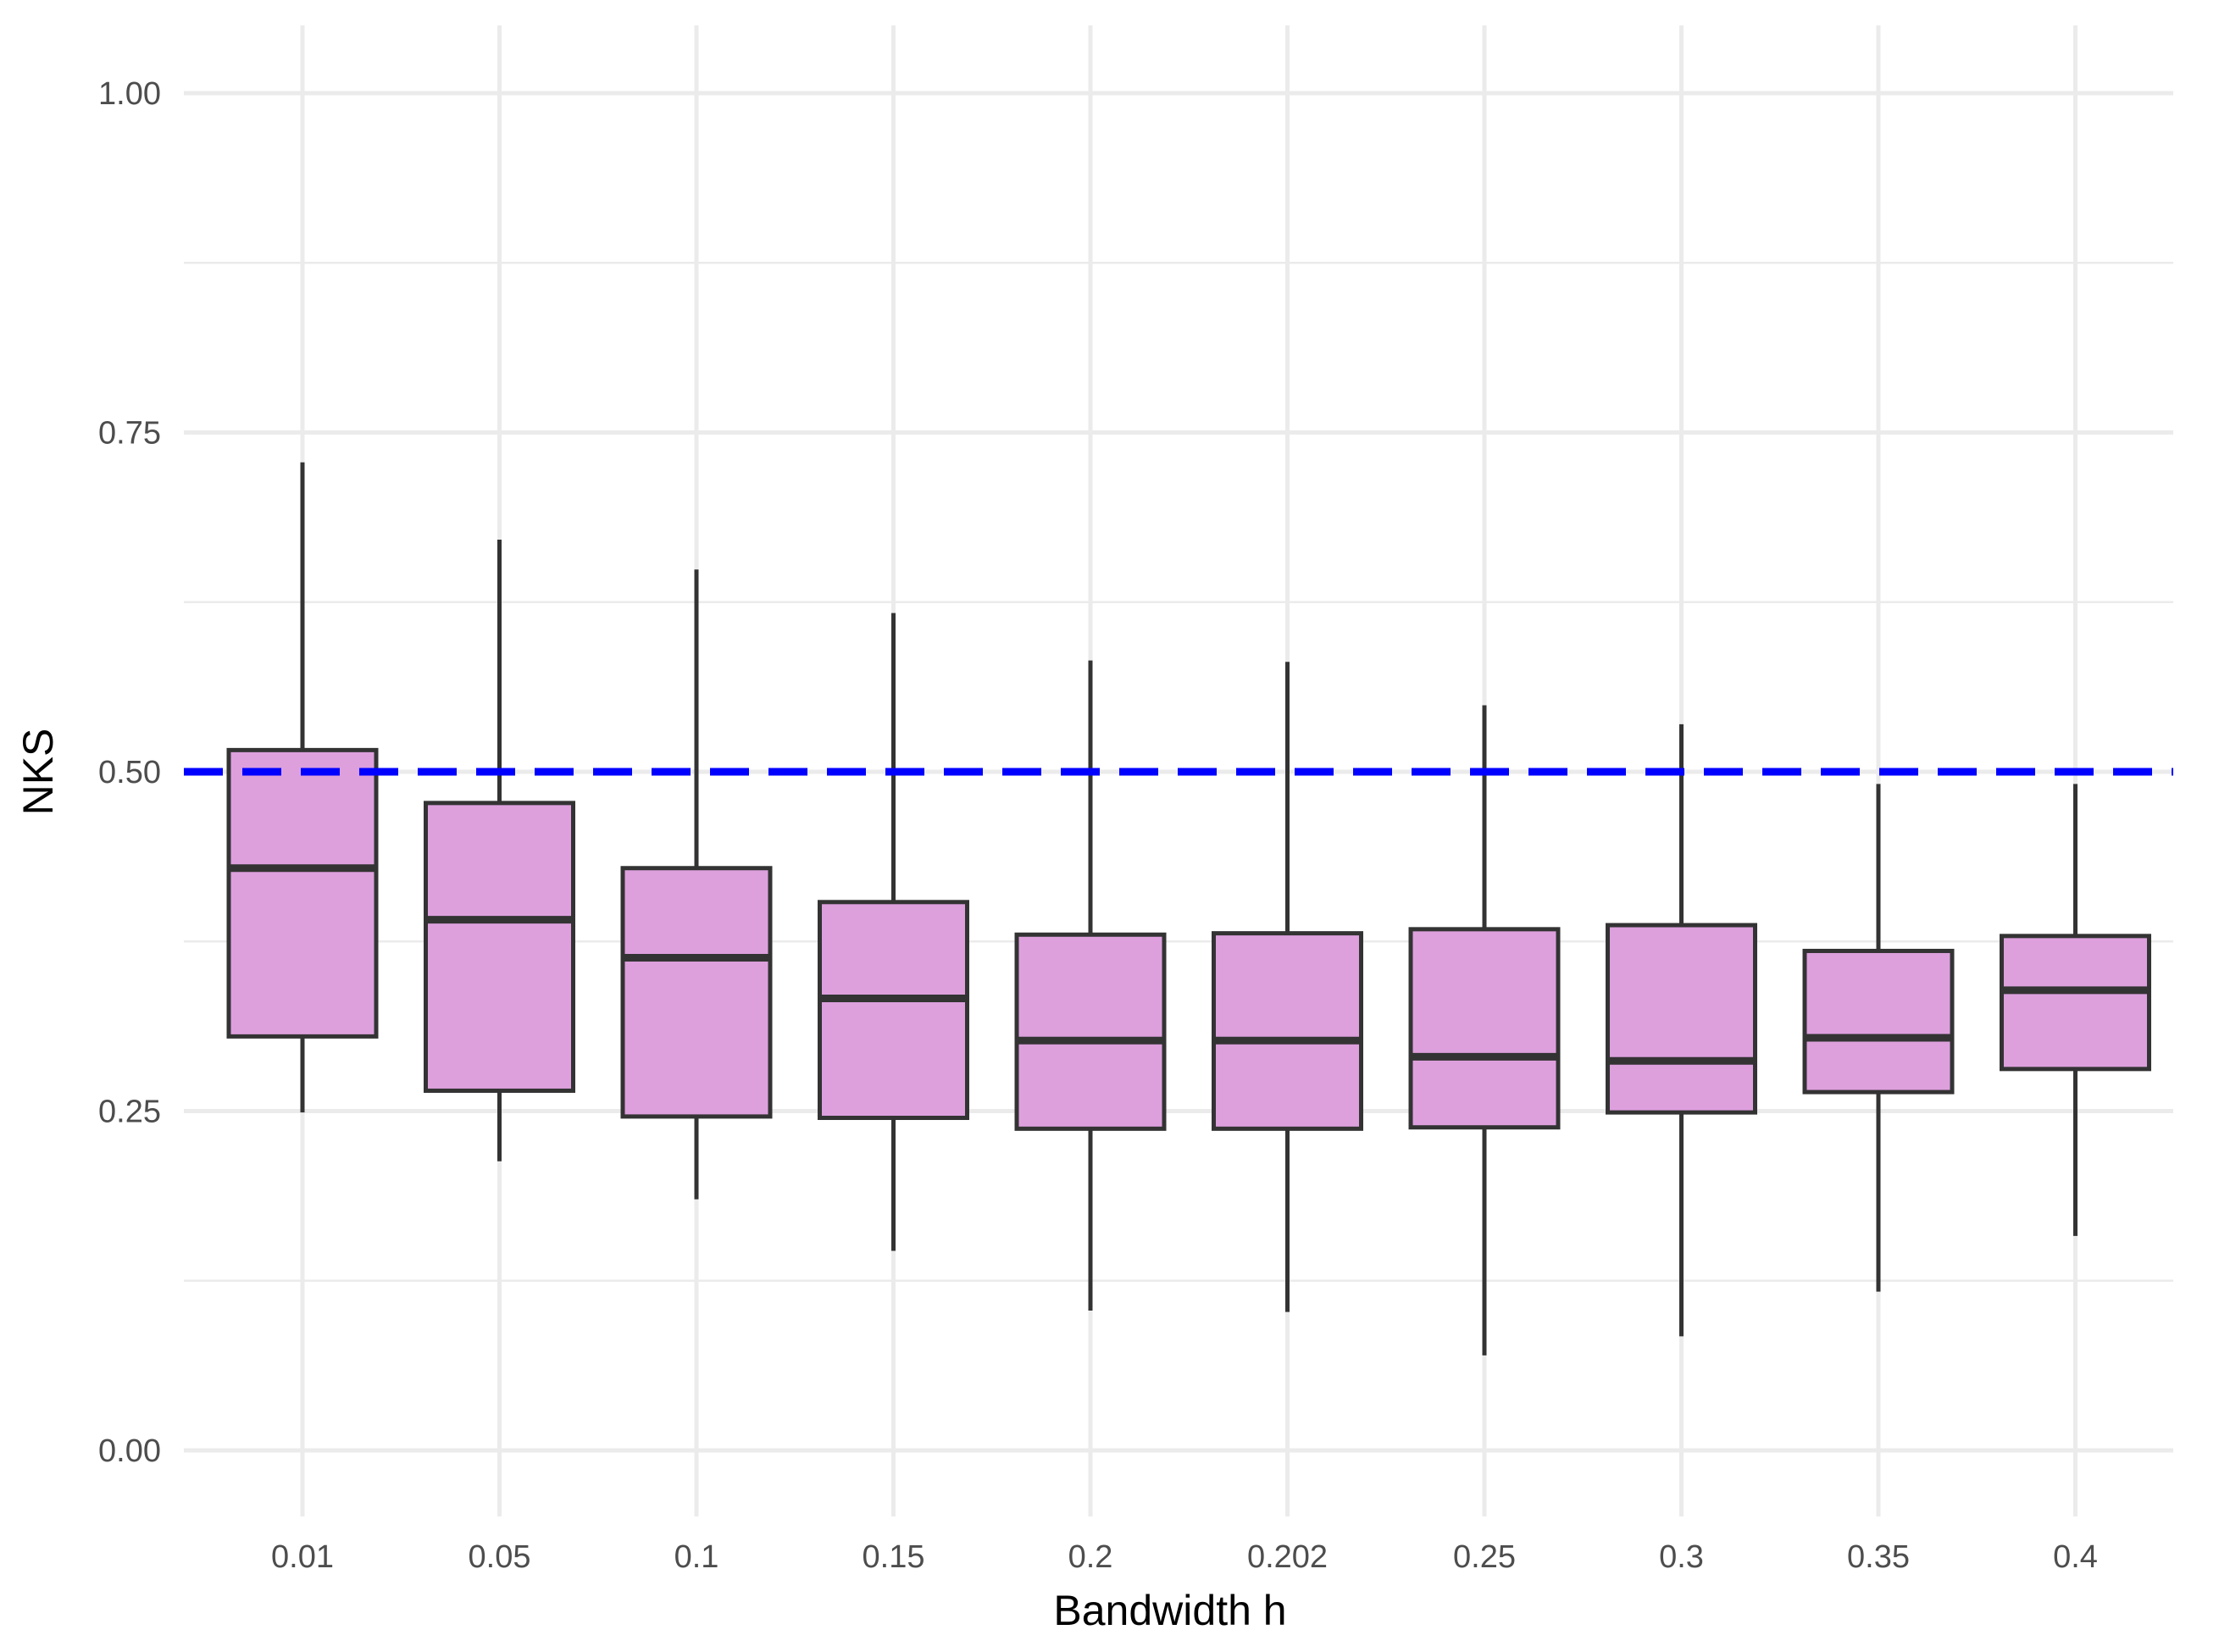 The height and width of the screenshot is (1652, 2219). What do you see at coordinates (302, 1557) in the screenshot?
I see `x-tick-label: 0.01` at bounding box center [302, 1557].